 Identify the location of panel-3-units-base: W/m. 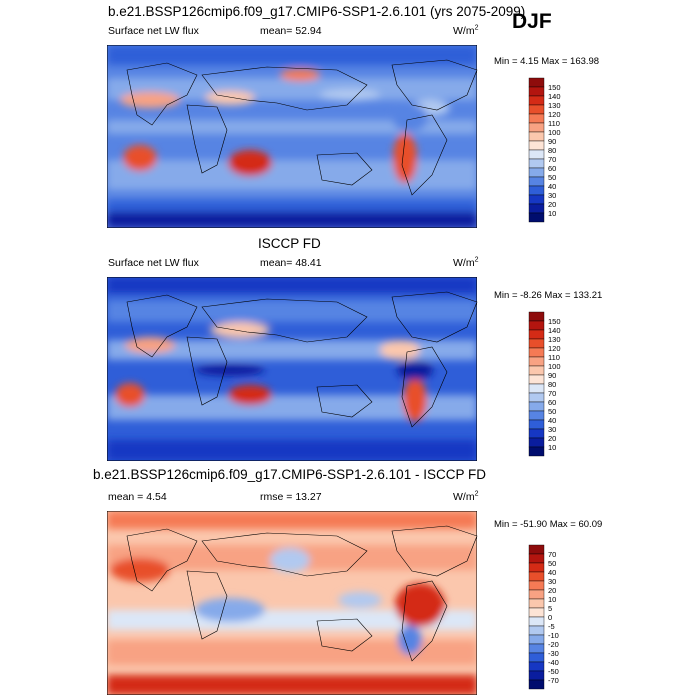
(464, 497).